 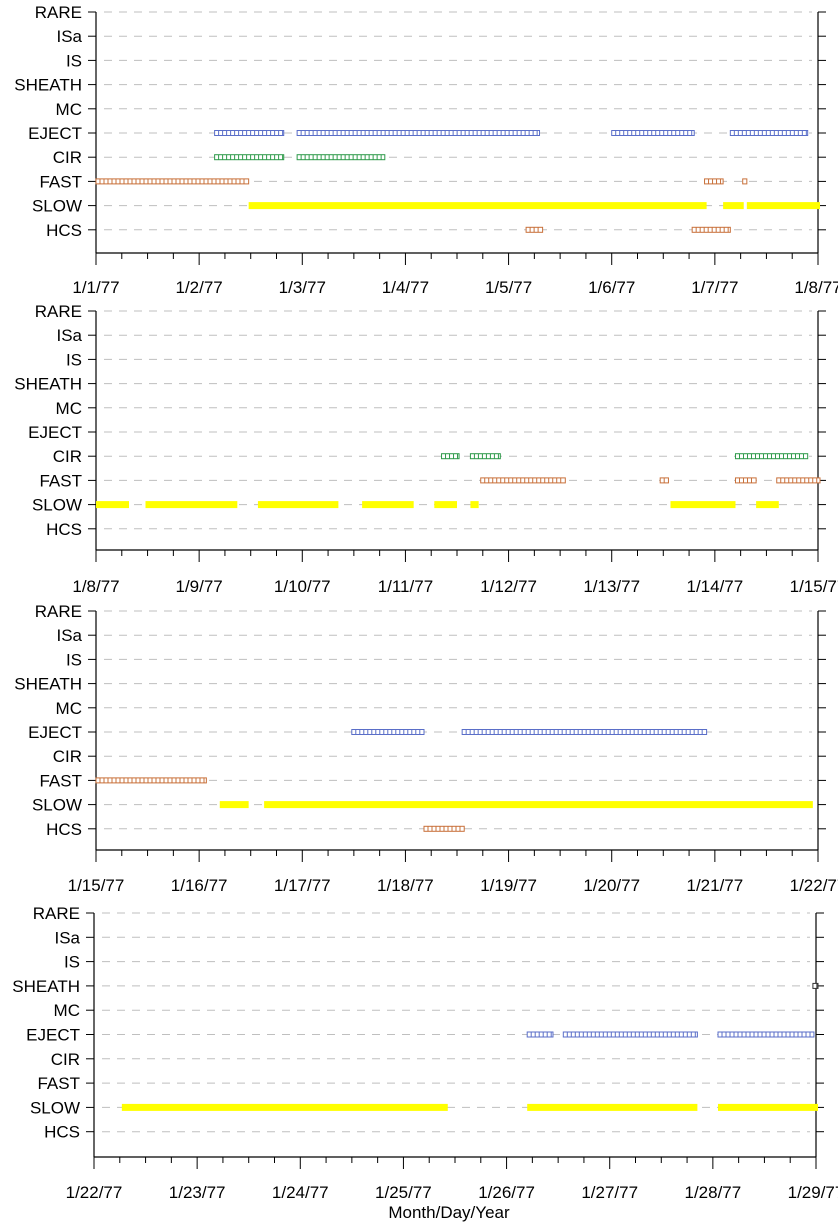 What do you see at coordinates (403, 1192) in the screenshot?
I see `x-tick-label: 1/25/77` at bounding box center [403, 1192].